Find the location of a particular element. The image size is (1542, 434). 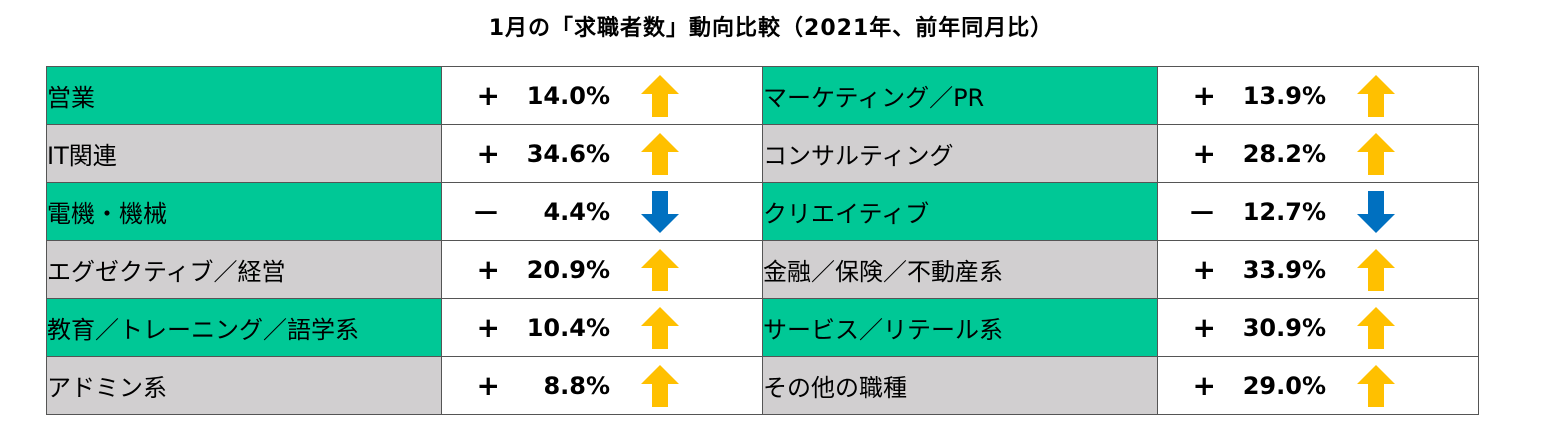

value-wrap: +28.2% is located at coordinates (1318, 153).